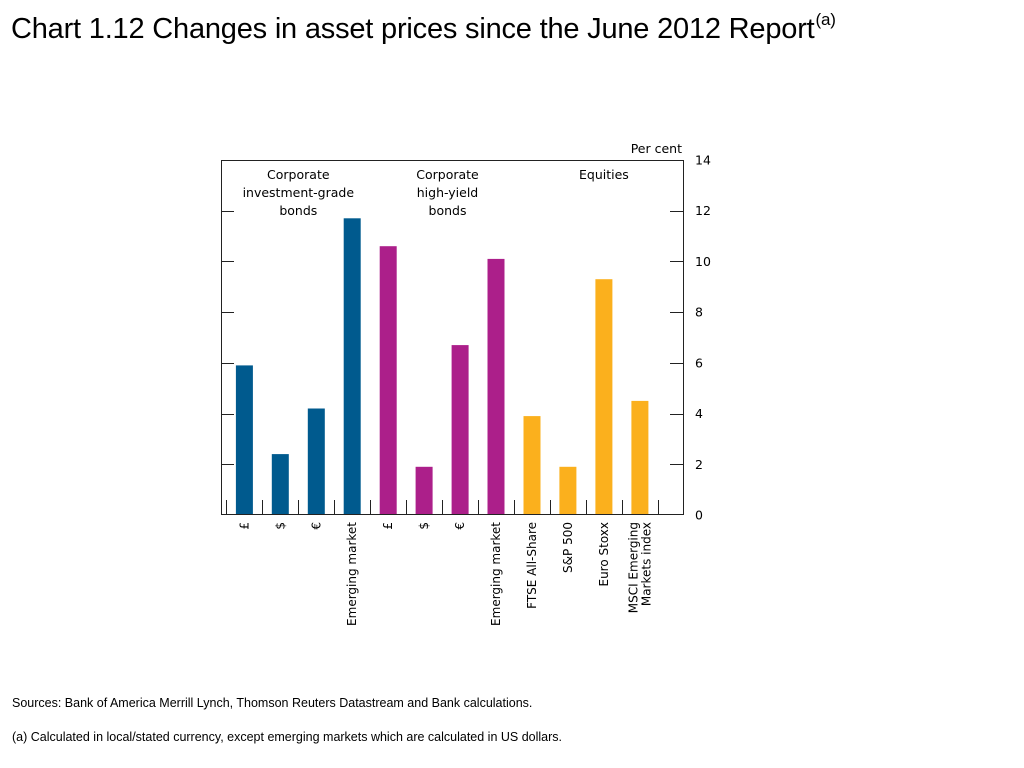 Image resolution: width=1024 pixels, height=768 pixels. What do you see at coordinates (646, 564) in the screenshot?
I see `x-category-label: Markets index` at bounding box center [646, 564].